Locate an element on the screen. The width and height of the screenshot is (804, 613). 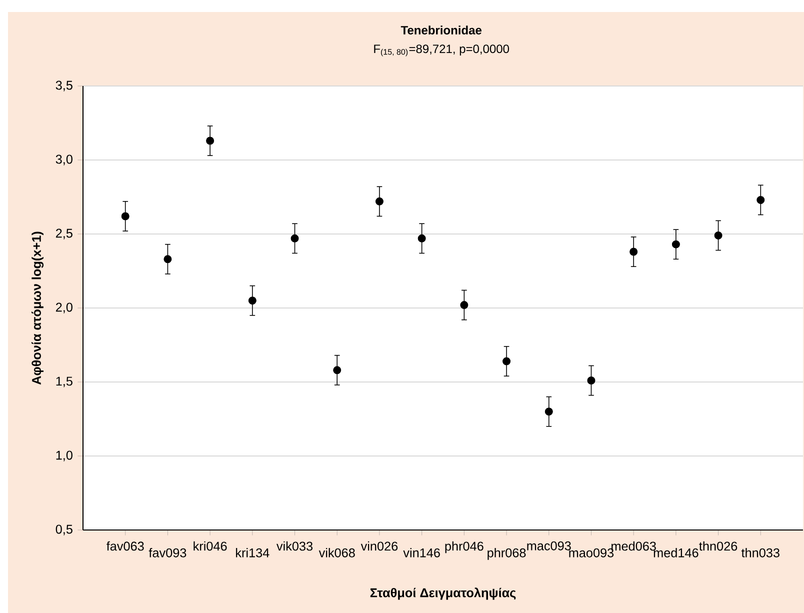
x-tick-label: vik033 is located at coordinates (294, 546).